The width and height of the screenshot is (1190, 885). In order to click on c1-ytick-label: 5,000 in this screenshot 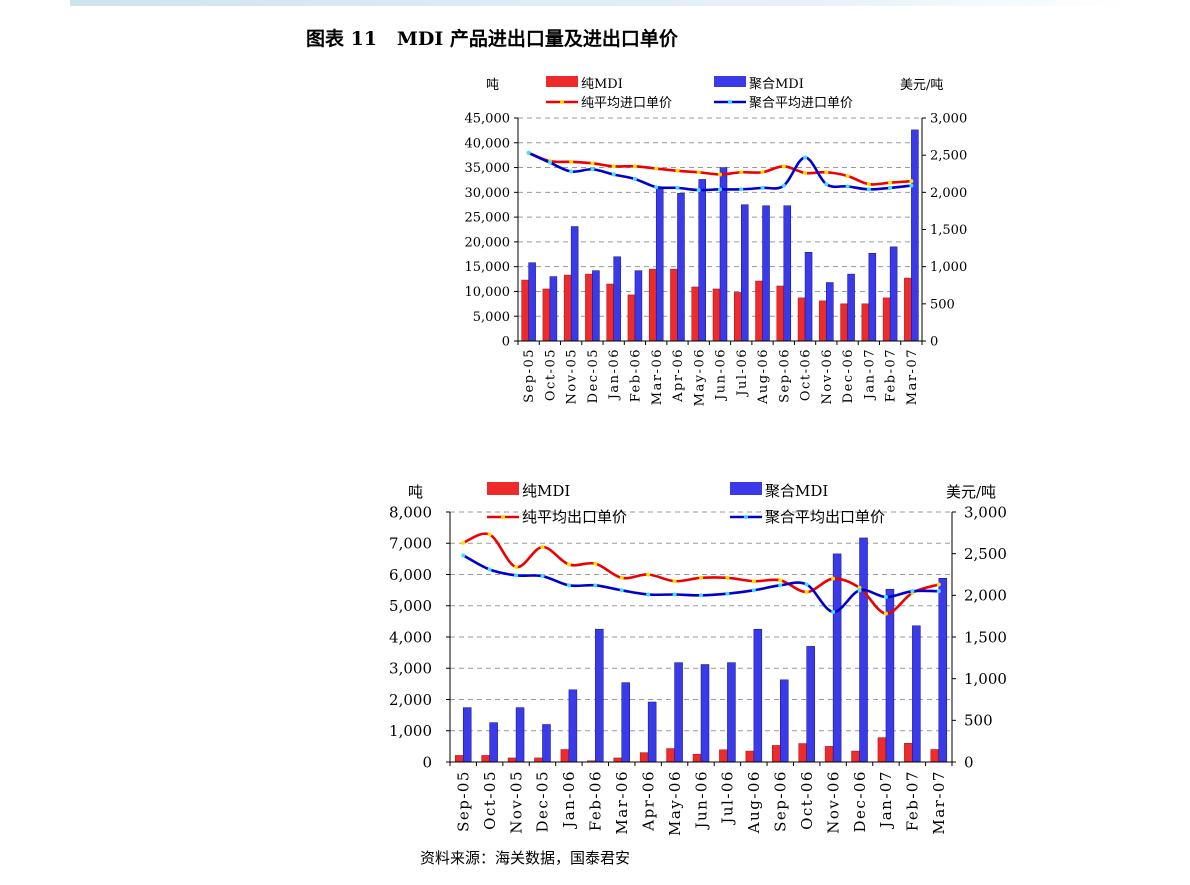, I will do `click(491, 317)`.